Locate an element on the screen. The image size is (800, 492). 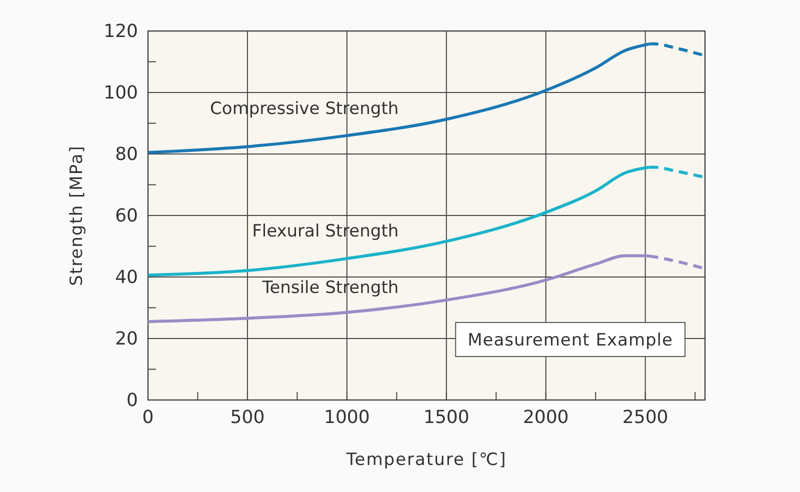
y-axis-title: Strength [MPa] is located at coordinates (77, 215).